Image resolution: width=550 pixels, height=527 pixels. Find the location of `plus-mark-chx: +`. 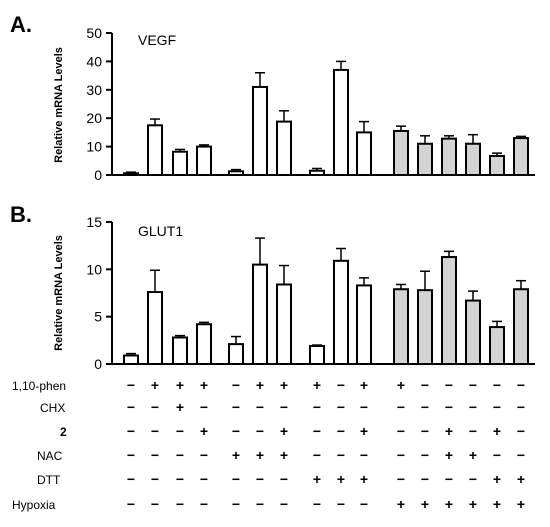

plus-mark-chx: + is located at coordinates (180, 407).